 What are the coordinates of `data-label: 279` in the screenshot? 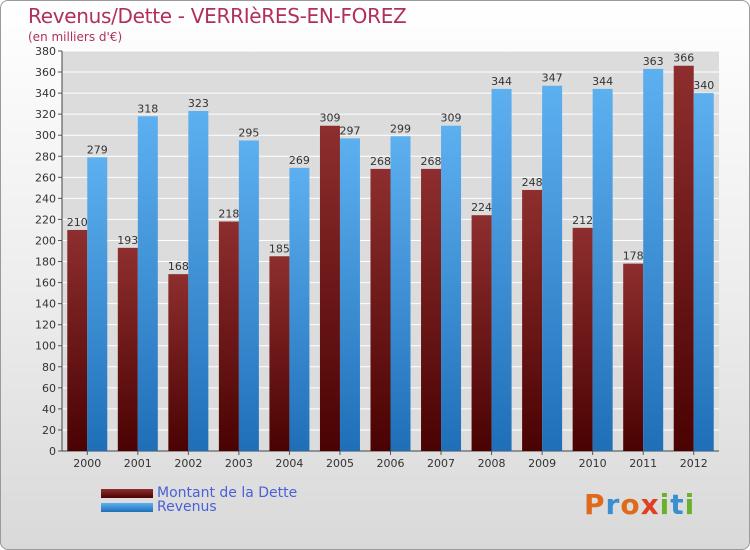 It's located at (97, 149).